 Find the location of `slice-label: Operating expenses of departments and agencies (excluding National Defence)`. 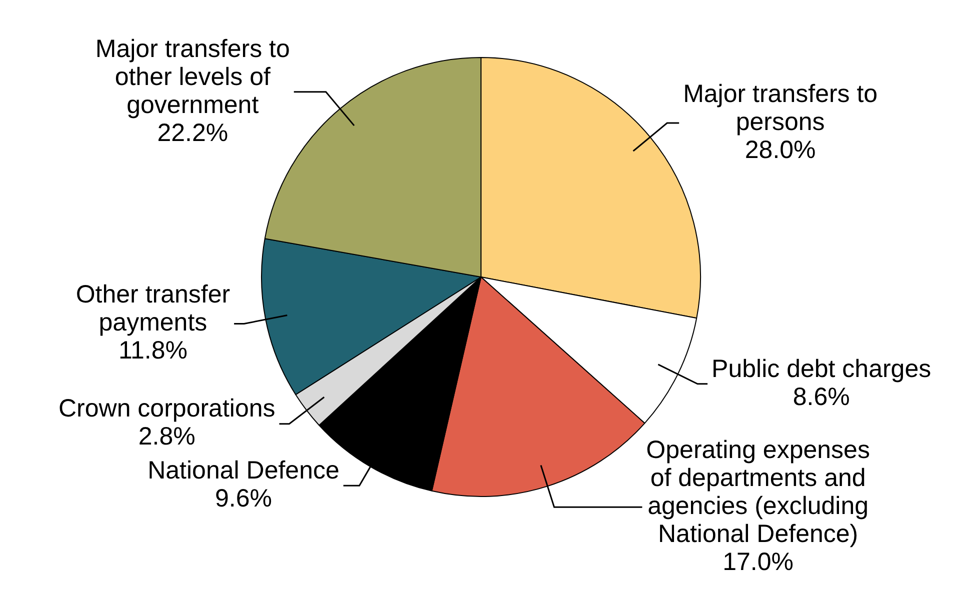

slice-label: Operating expenses of departments and agencies (excluding National Defence) is located at coordinates (758, 492).